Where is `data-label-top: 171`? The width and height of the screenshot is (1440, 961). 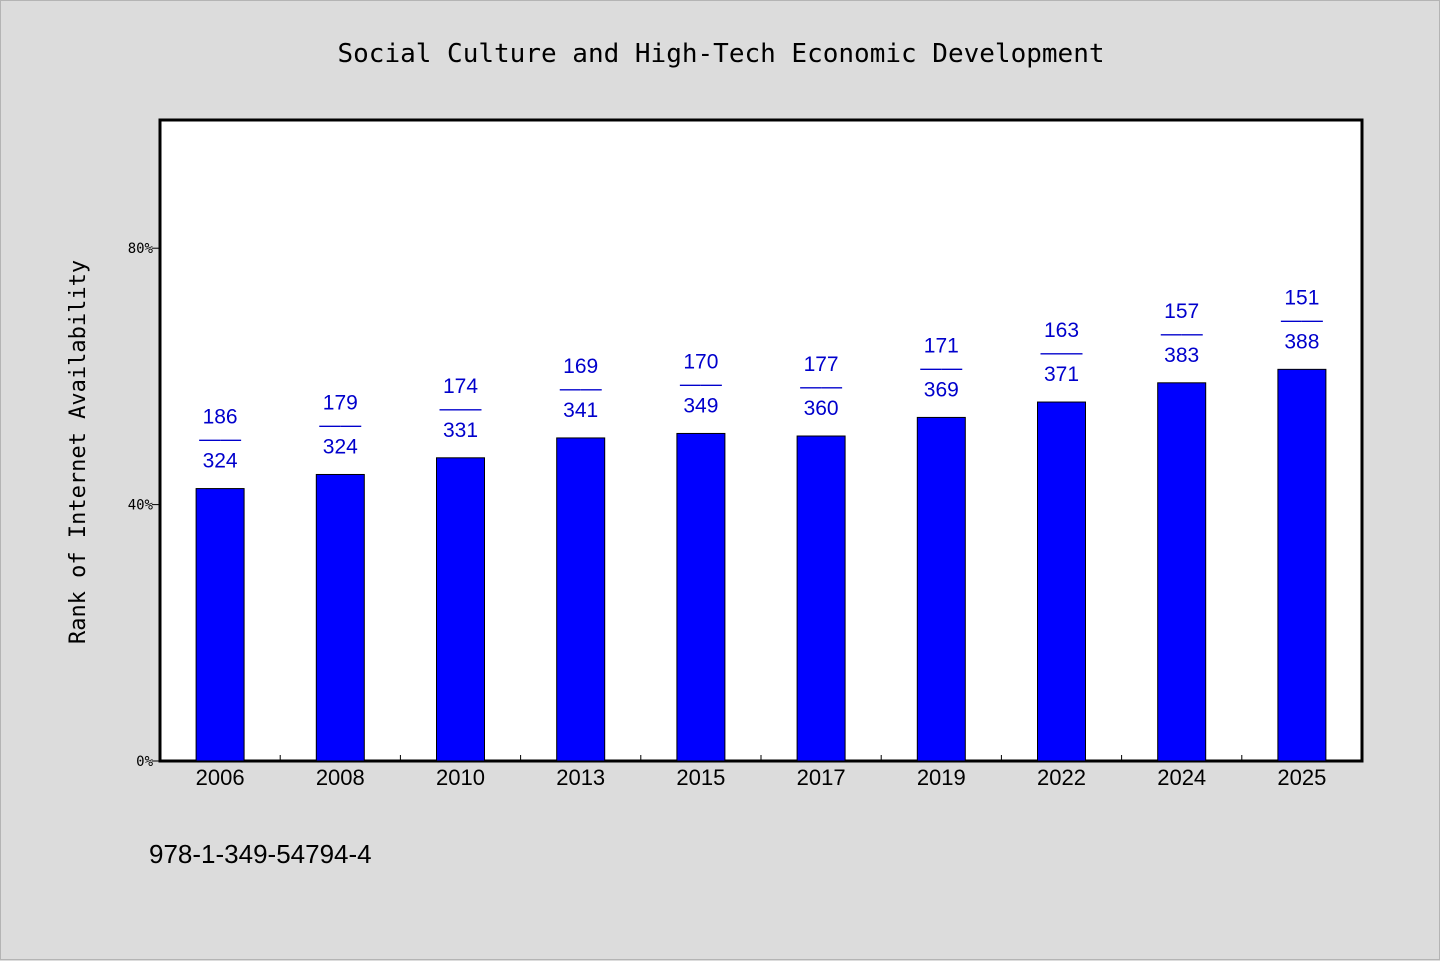 data-label-top: 171 is located at coordinates (941, 345).